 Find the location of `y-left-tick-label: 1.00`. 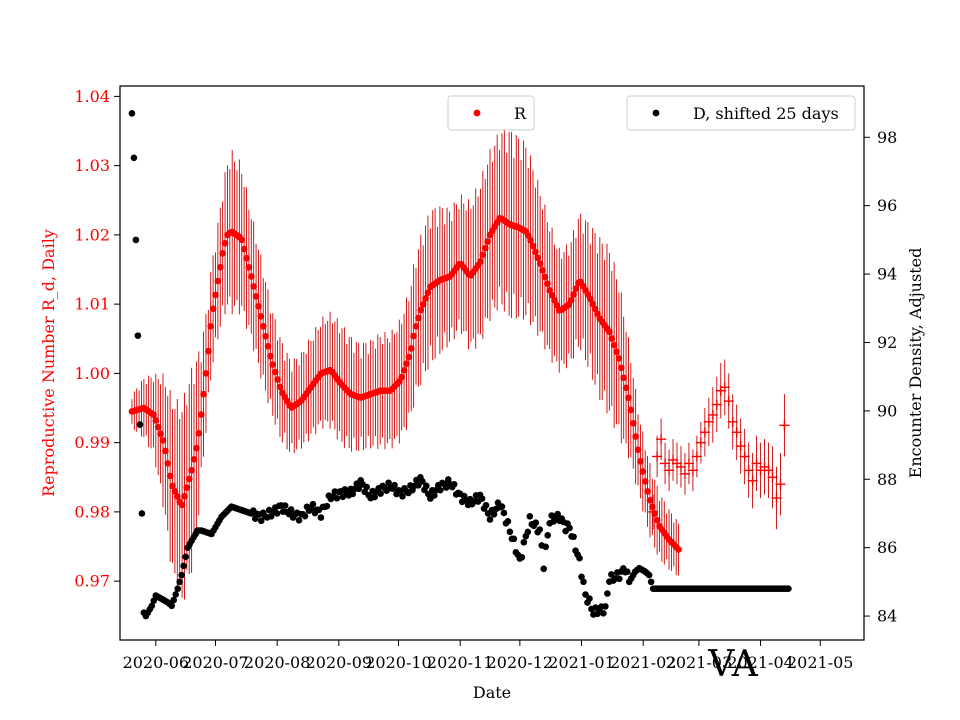

y-left-tick-label: 1.00 is located at coordinates (92, 373).